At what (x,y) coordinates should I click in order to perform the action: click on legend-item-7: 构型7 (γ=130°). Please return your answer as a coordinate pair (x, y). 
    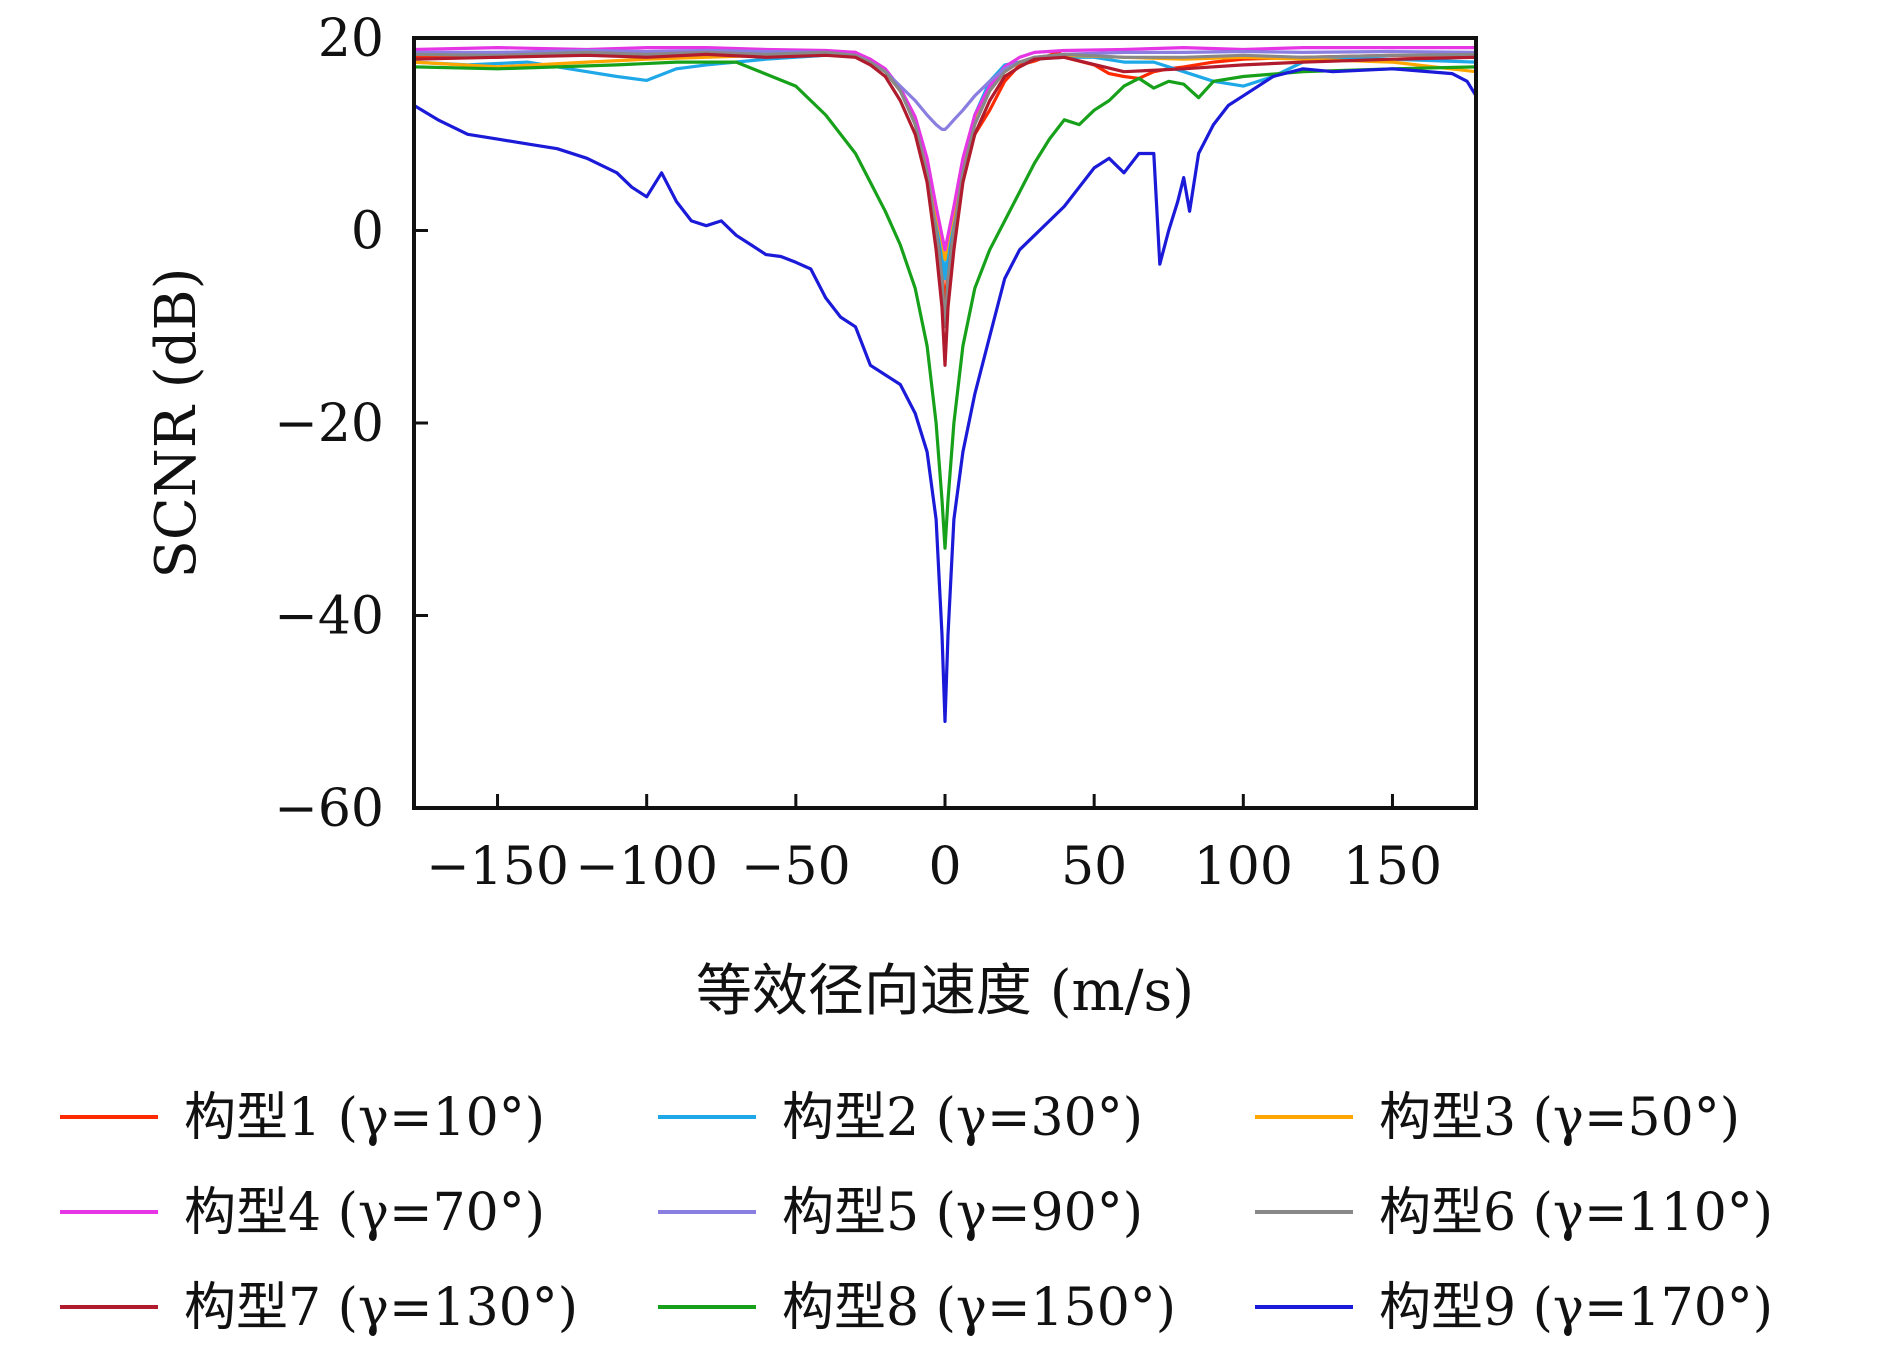
    Looking at the image, I should click on (319, 1308).